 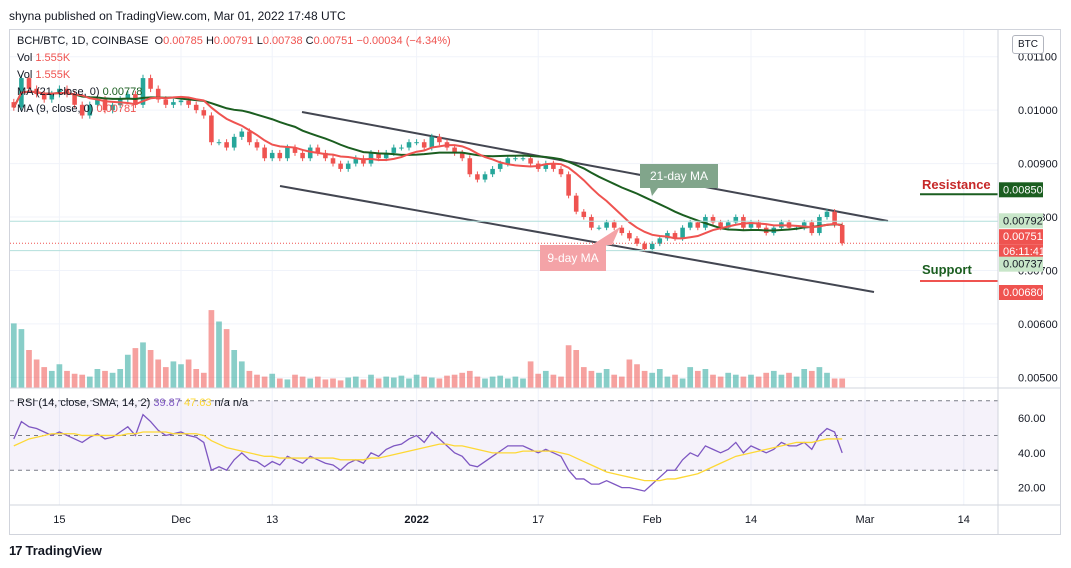 I want to click on rsi-line, so click(x=428, y=452).